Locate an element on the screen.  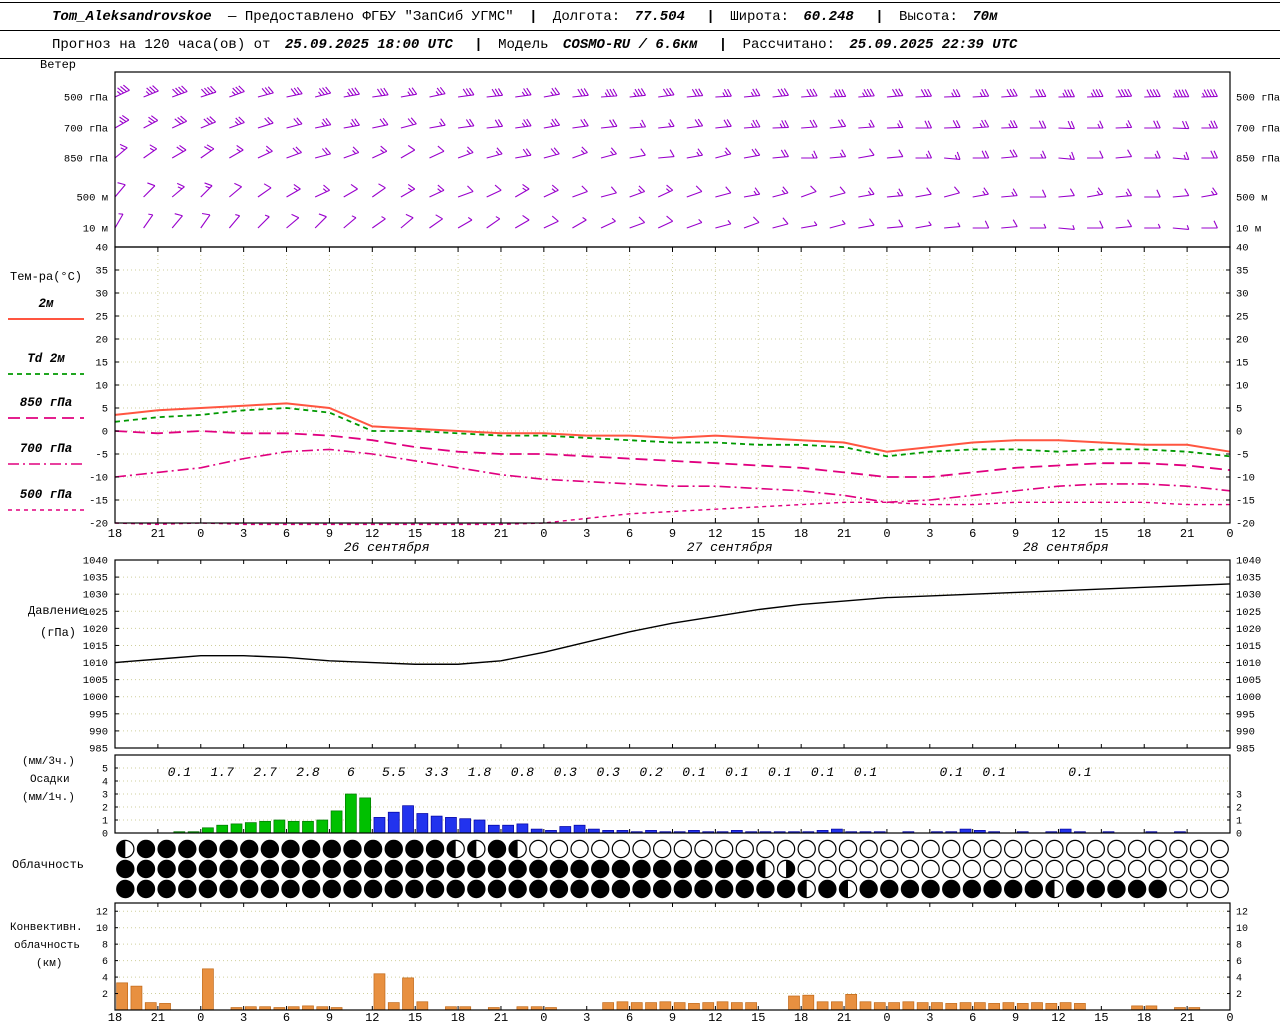
longitude-label: Долгота: is located at coordinates (586, 17).